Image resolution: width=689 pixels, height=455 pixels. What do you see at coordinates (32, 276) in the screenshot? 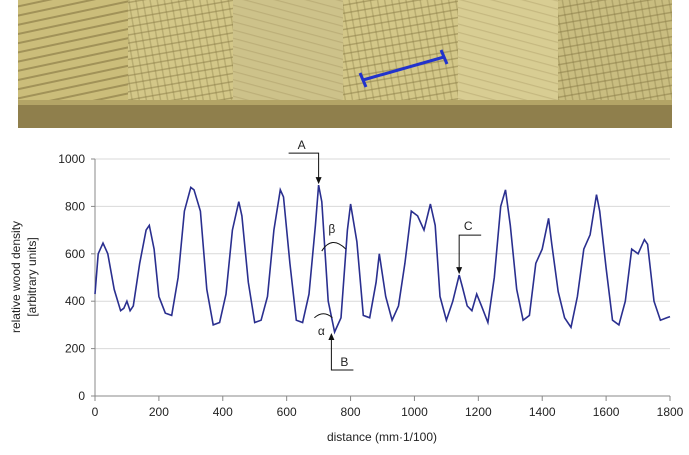
I see `y-axis-label: [arbitrary units]` at bounding box center [32, 276].